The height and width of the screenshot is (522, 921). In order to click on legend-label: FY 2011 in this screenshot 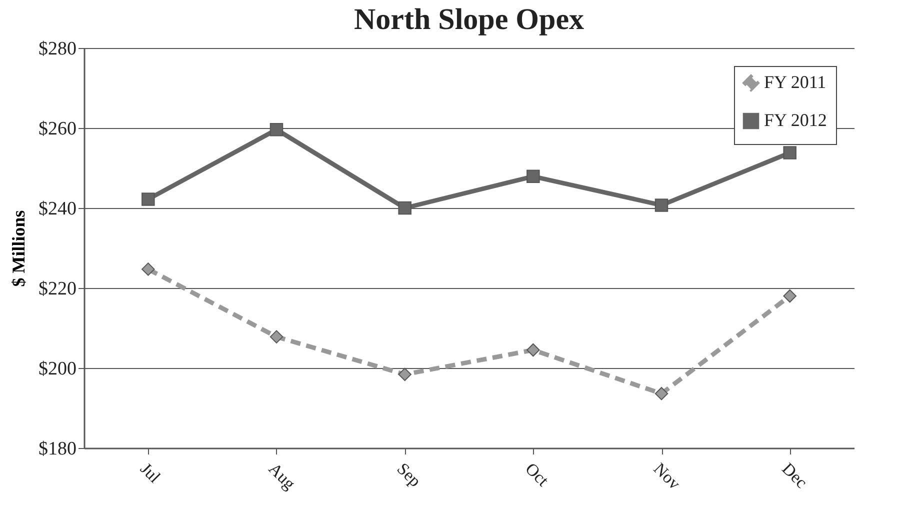, I will do `click(795, 82)`.